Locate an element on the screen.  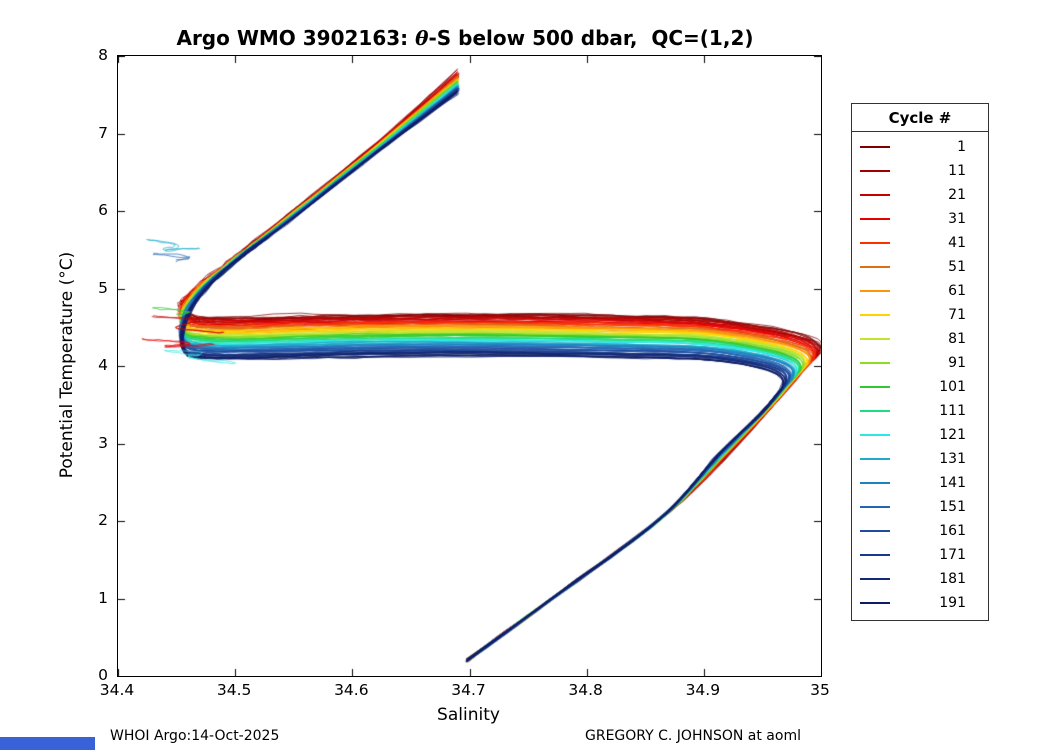
legend-entry: 61 is located at coordinates (920, 291).